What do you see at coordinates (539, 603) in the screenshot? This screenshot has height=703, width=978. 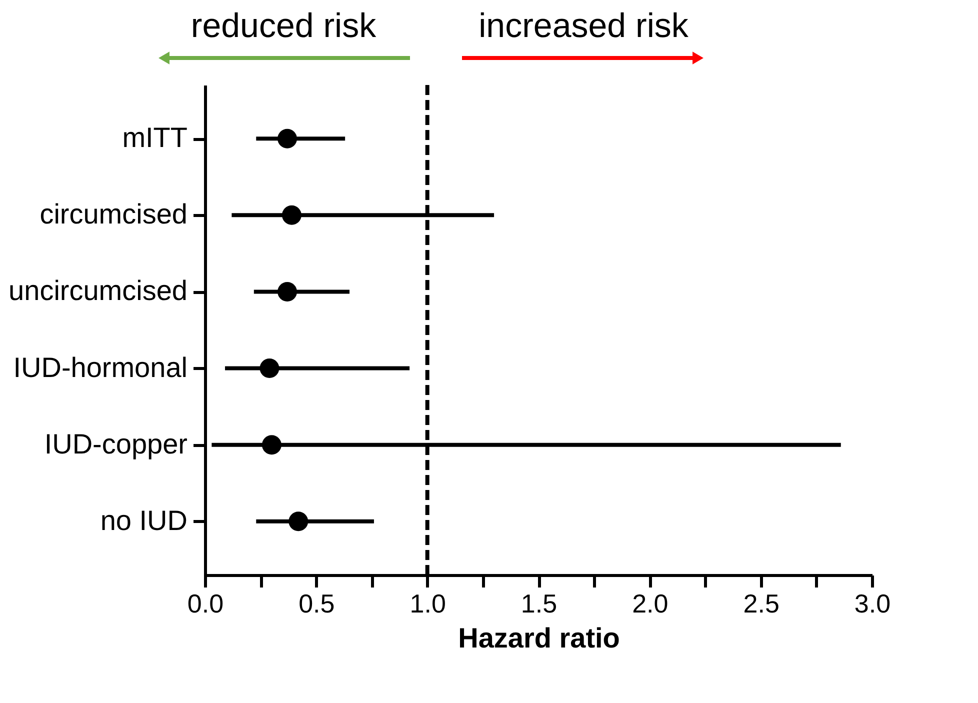 I see `x-tick-label: 1.5` at bounding box center [539, 603].